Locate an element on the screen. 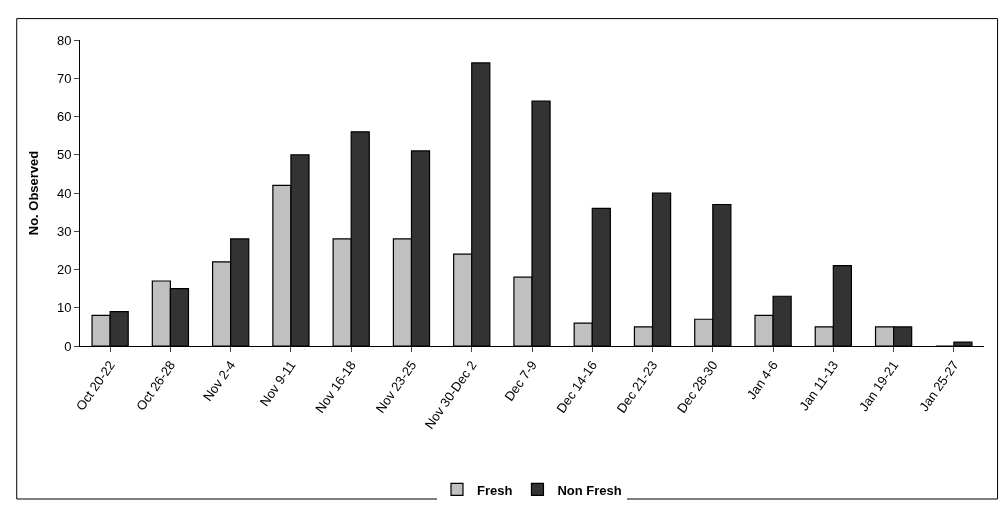 Image resolution: width=1004 pixels, height=516 pixels. legend-label: Fresh is located at coordinates (495, 490).